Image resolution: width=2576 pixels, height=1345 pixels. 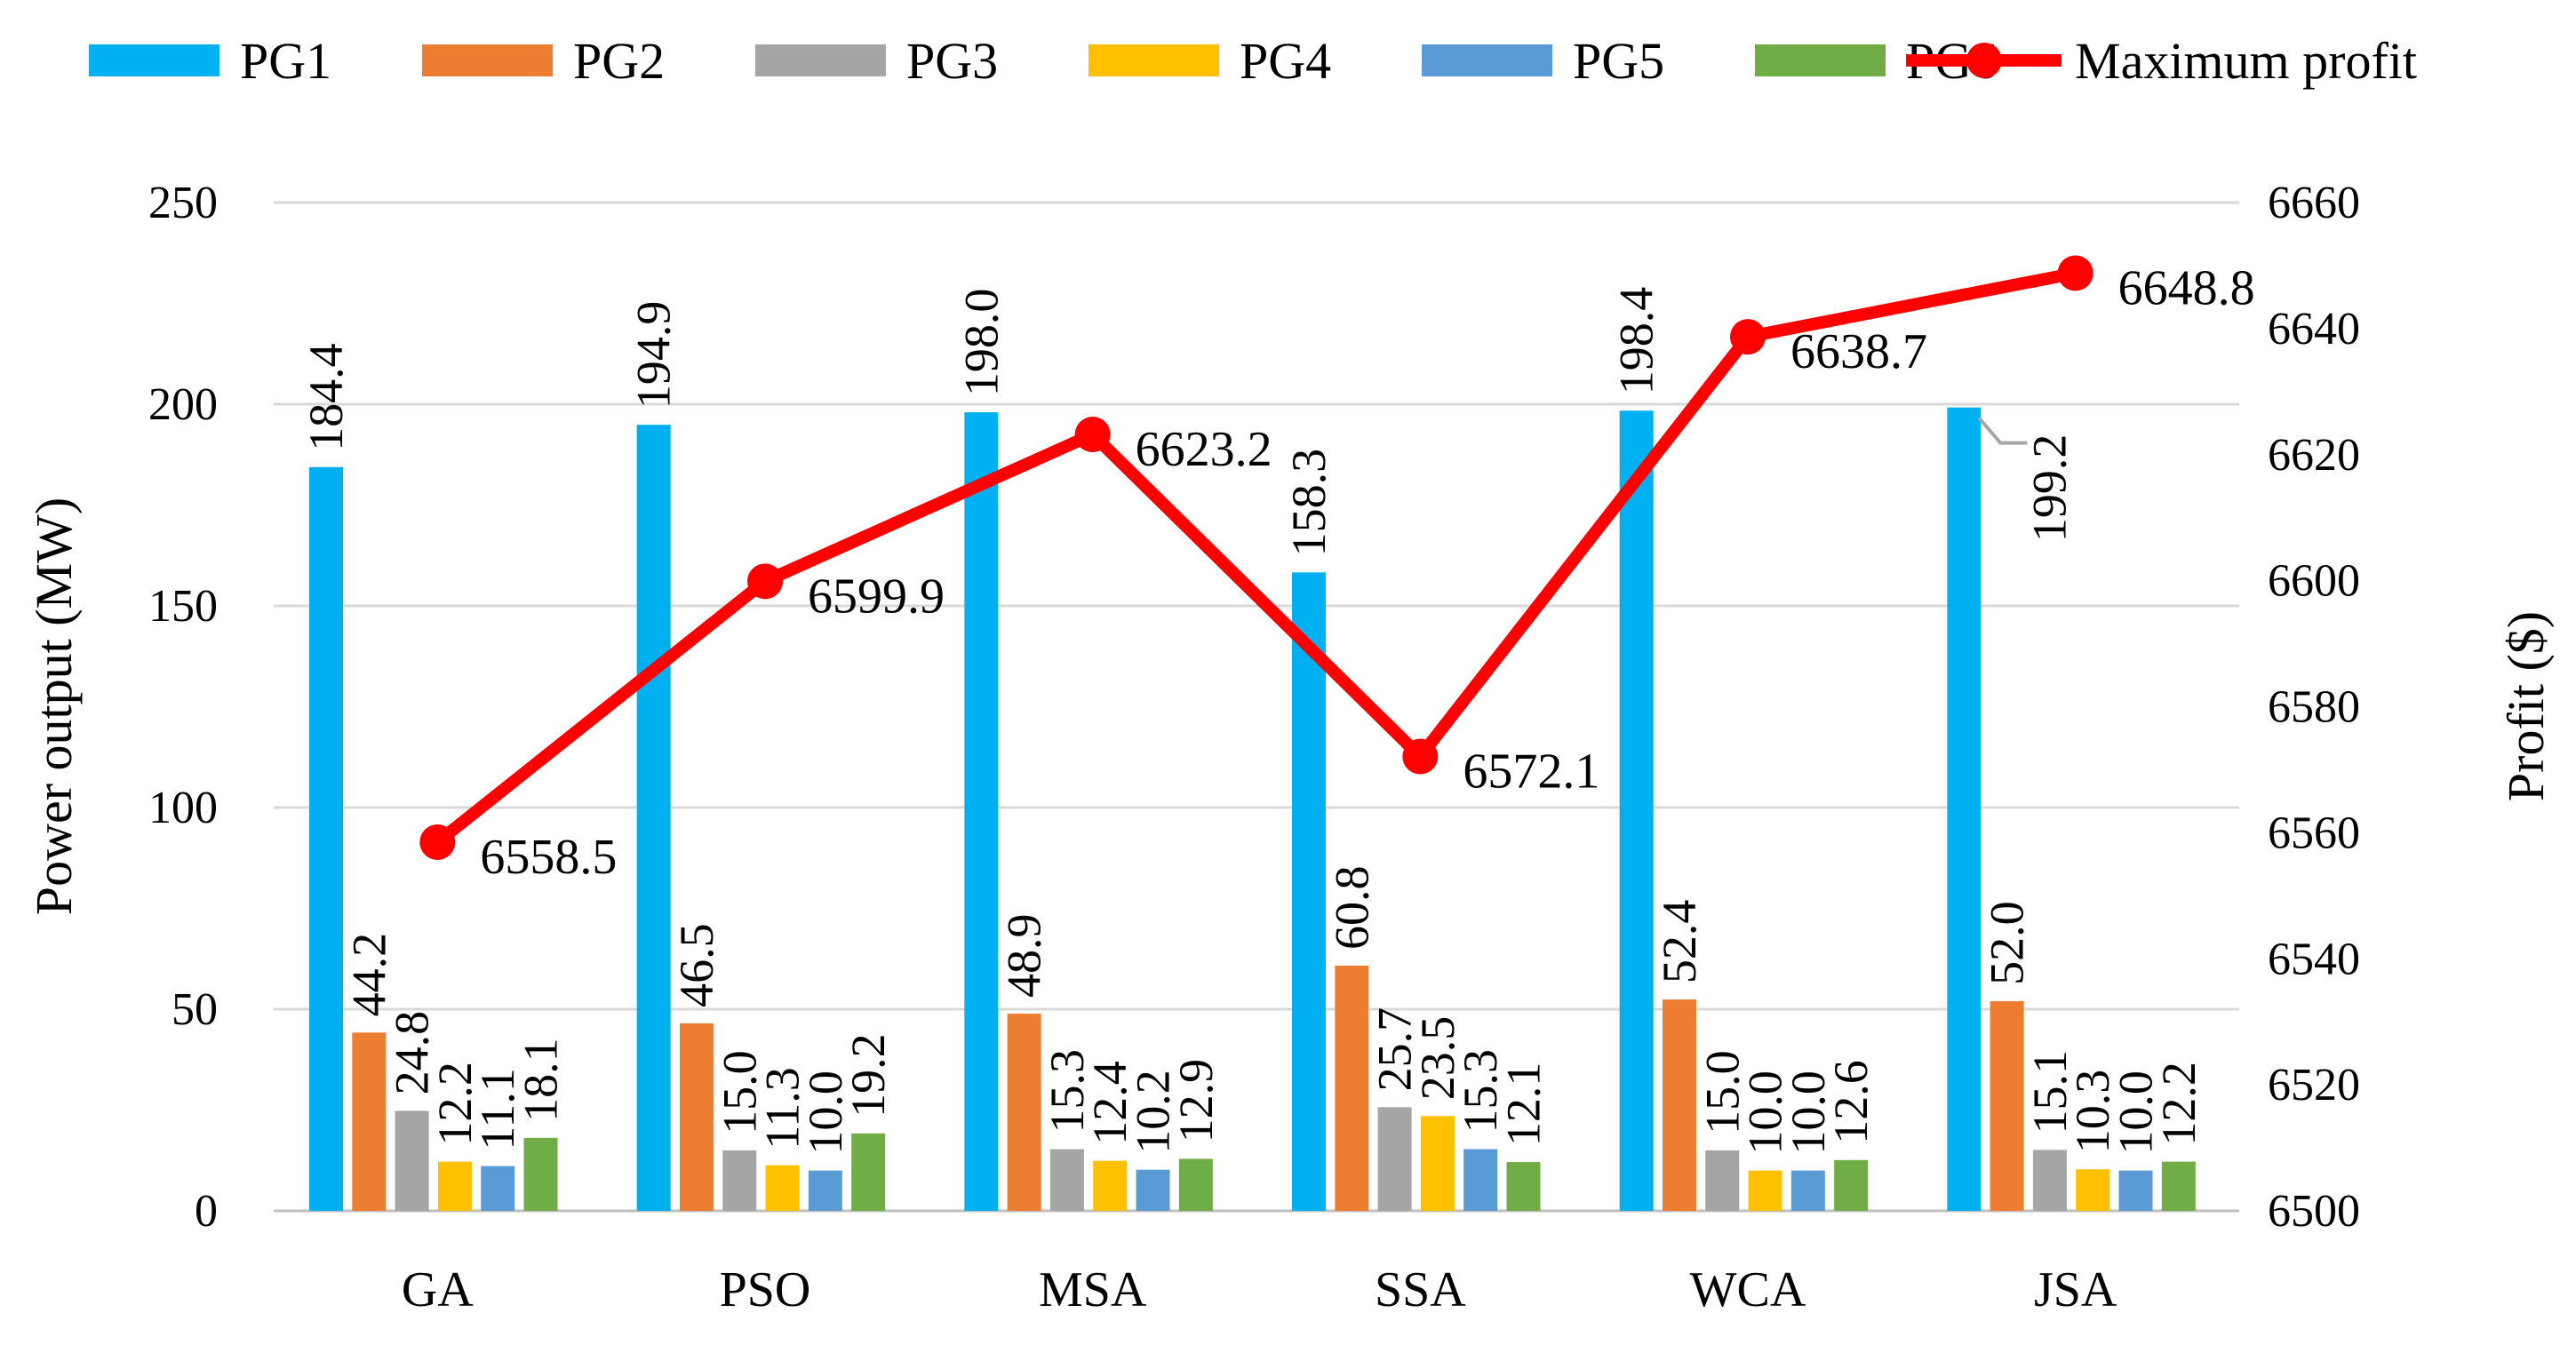 I want to click on y2-axis-title: Profit ($), so click(x=2526, y=706).